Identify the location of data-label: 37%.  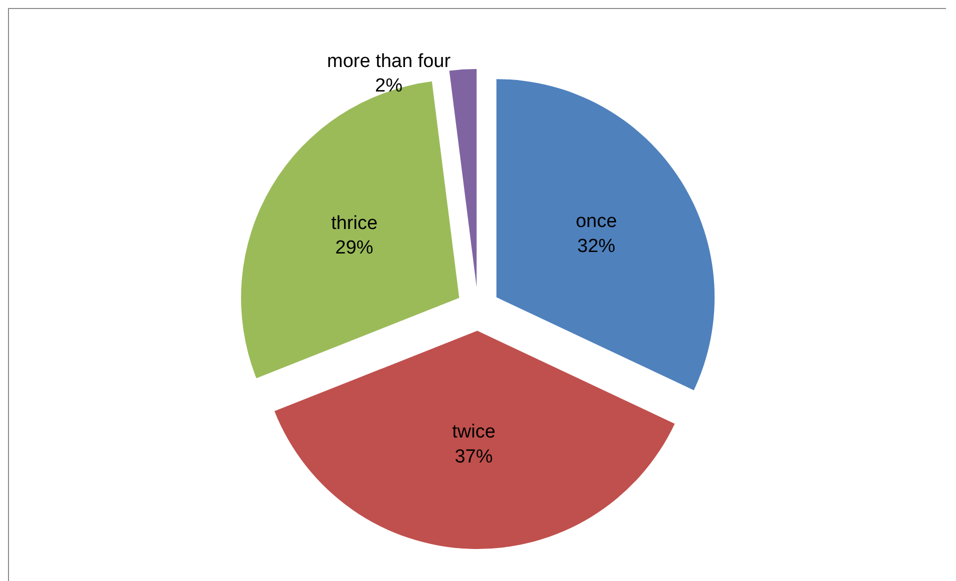
(473, 457).